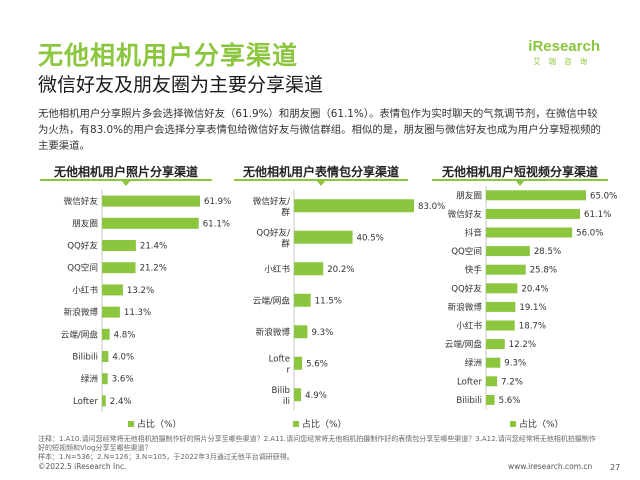 The width and height of the screenshot is (640, 480). I want to click on value-label-8: 4.0%, so click(123, 358).